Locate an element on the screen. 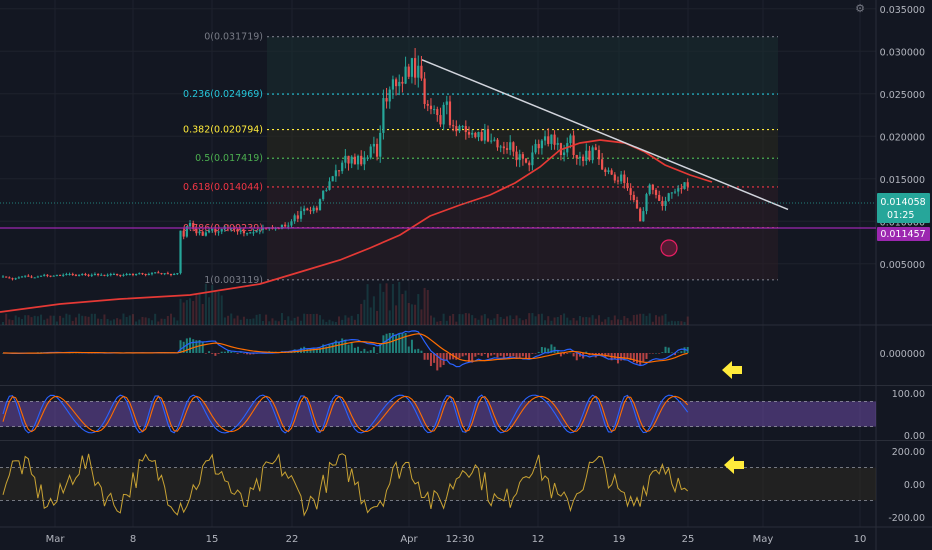 This screenshot has width=932, height=550. price-tick-label: 0.020000 is located at coordinates (902, 137).